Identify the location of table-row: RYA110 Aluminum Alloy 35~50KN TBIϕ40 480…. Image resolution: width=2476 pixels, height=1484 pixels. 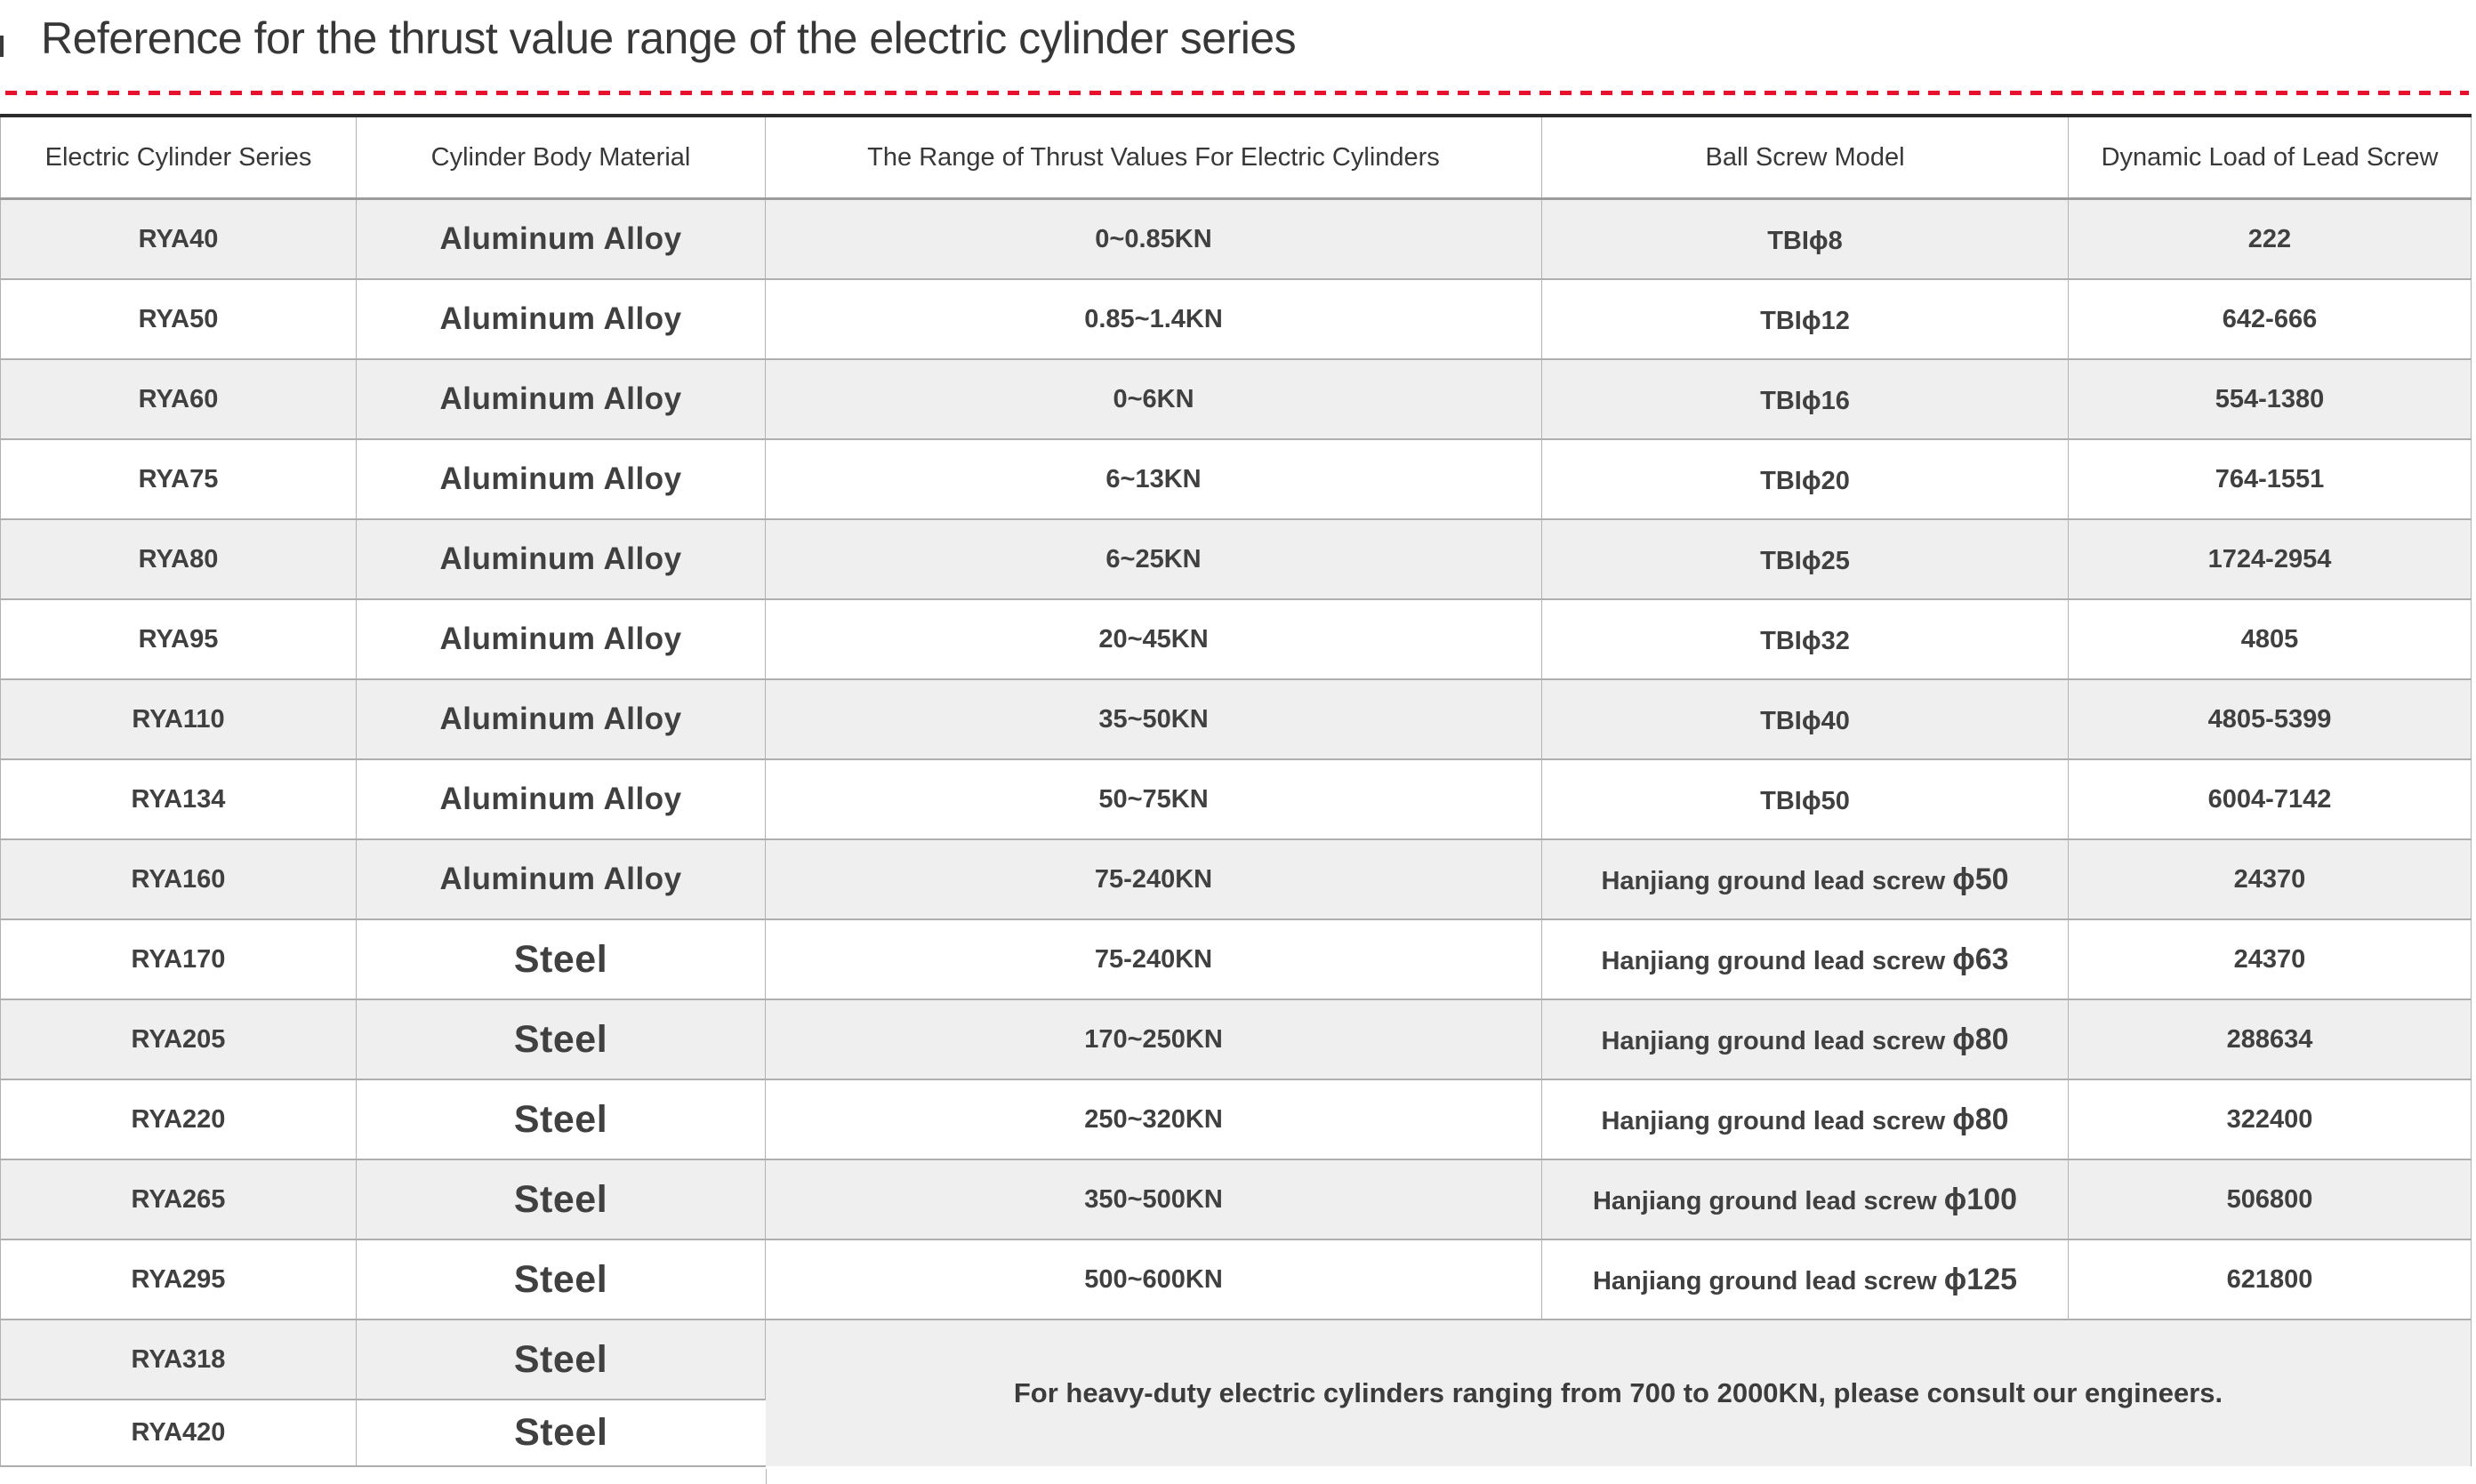
(1236, 719).